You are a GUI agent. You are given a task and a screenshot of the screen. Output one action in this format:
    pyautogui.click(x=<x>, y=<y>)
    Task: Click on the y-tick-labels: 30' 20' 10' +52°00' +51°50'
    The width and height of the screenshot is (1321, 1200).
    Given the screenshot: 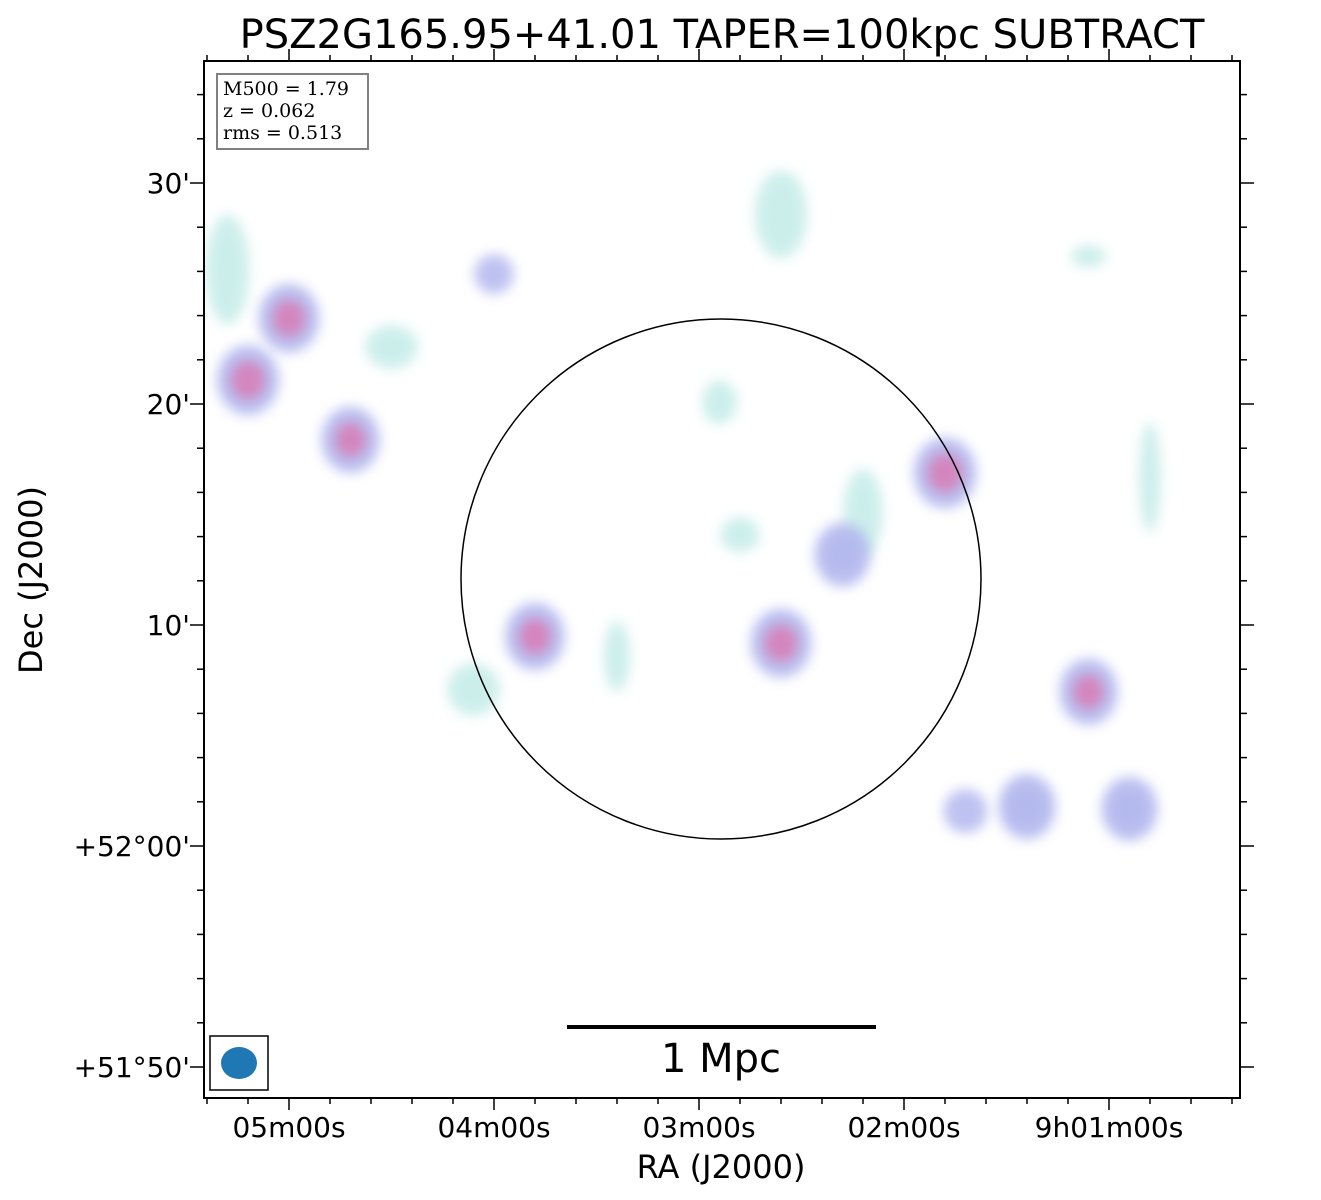 What is the action you would take?
    pyautogui.click(x=132, y=625)
    